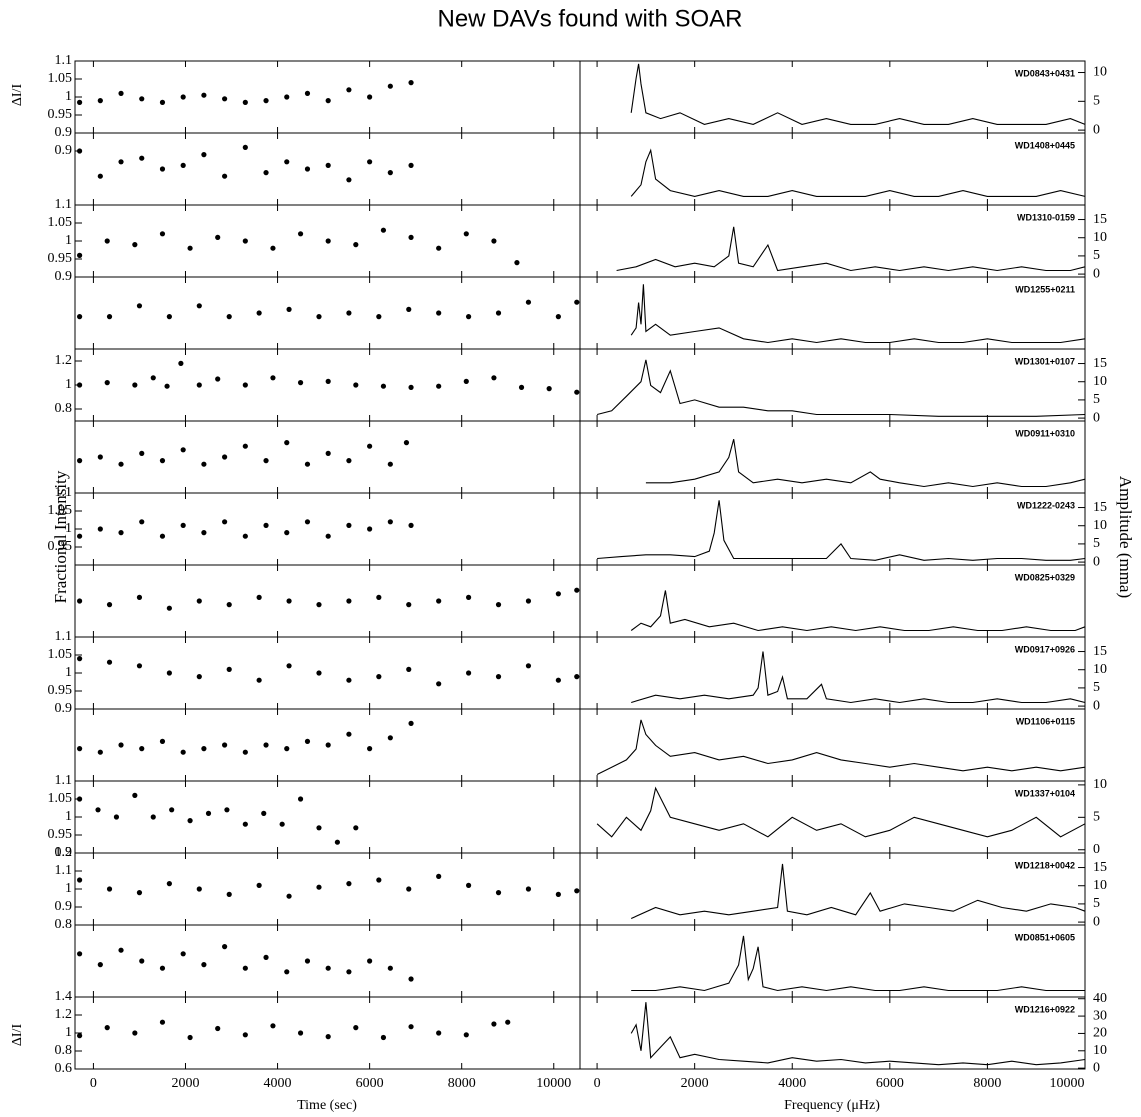 Image resolution: width=1141 pixels, height=1117 pixels. I want to click on star-name: WD0851+0605, so click(1045, 937).